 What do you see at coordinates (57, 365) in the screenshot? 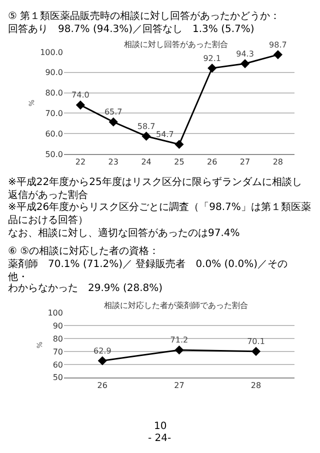
I see `y-tick-label: 60` at bounding box center [57, 365].